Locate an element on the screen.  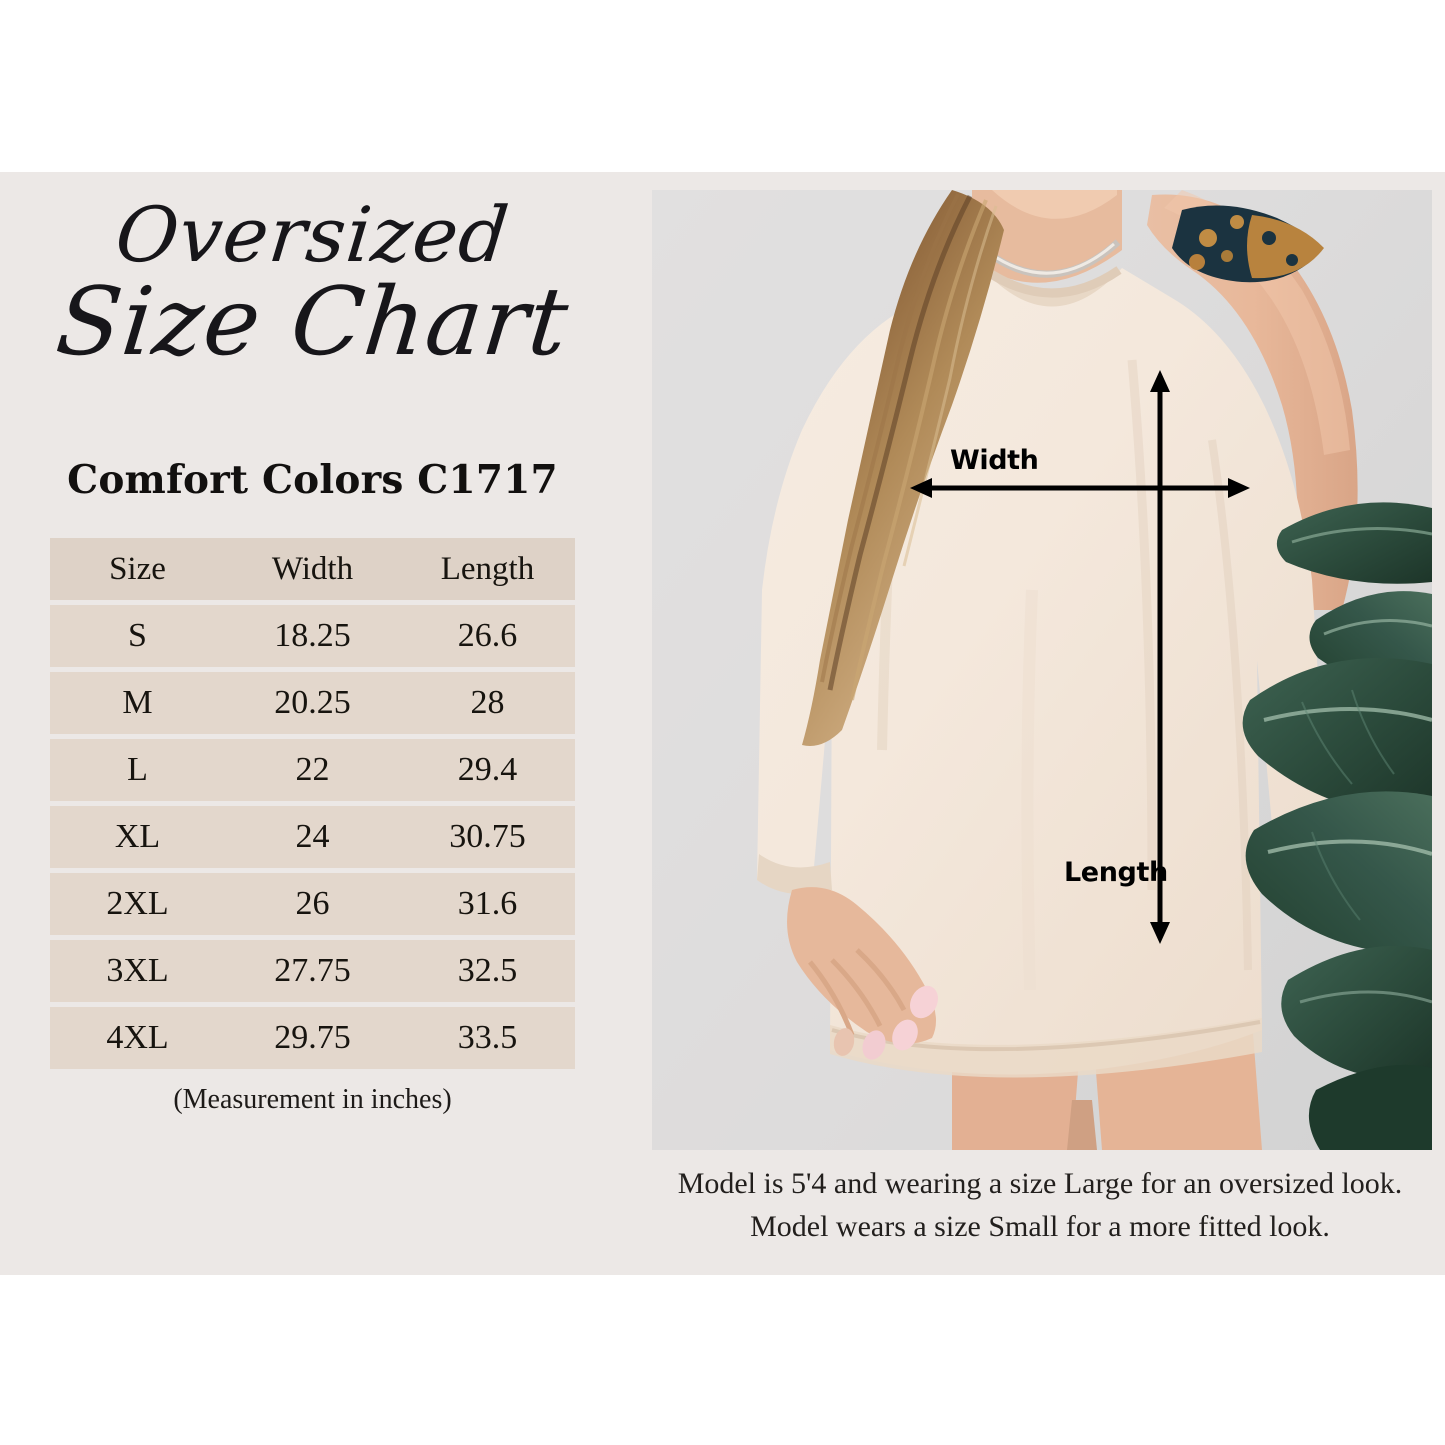
cell-size: L is located at coordinates (137, 769).